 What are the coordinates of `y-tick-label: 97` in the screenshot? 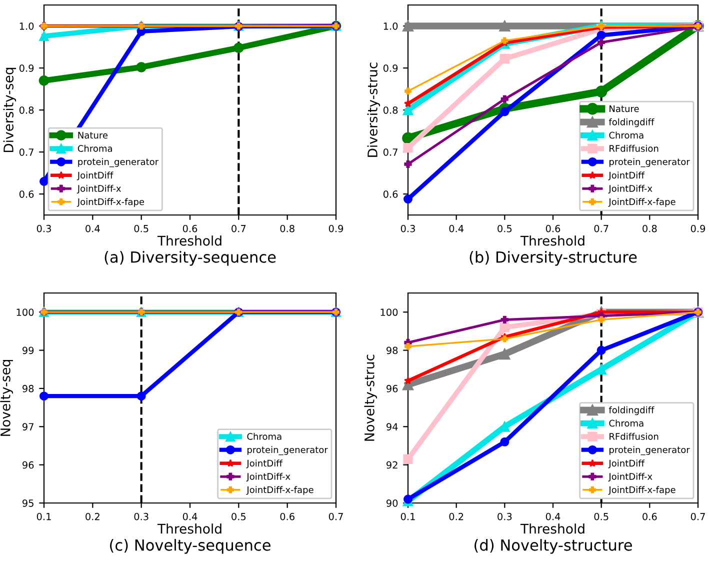 It's located at (28, 426).